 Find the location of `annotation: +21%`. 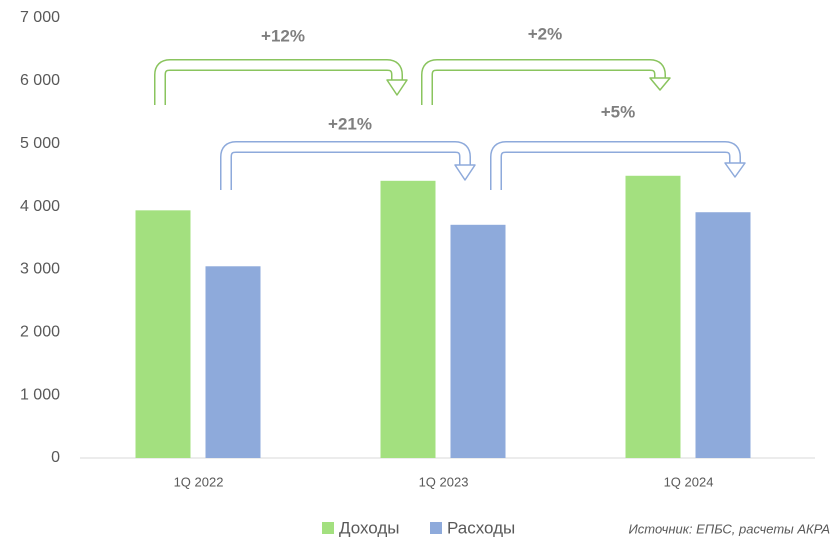

annotation: +21% is located at coordinates (350, 123).